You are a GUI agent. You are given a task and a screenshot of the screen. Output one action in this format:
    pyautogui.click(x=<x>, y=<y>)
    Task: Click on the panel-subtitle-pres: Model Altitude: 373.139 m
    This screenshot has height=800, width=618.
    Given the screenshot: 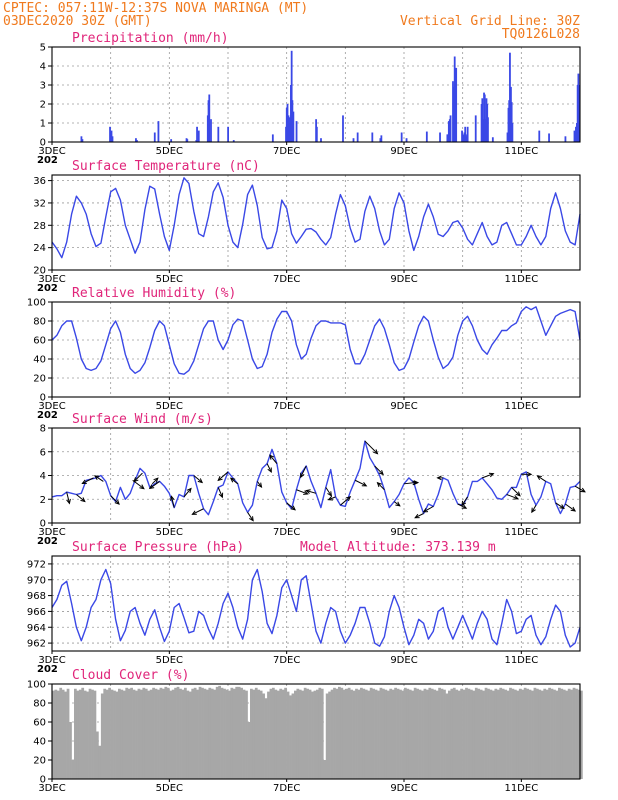 What is the action you would take?
    pyautogui.click(x=398, y=547)
    